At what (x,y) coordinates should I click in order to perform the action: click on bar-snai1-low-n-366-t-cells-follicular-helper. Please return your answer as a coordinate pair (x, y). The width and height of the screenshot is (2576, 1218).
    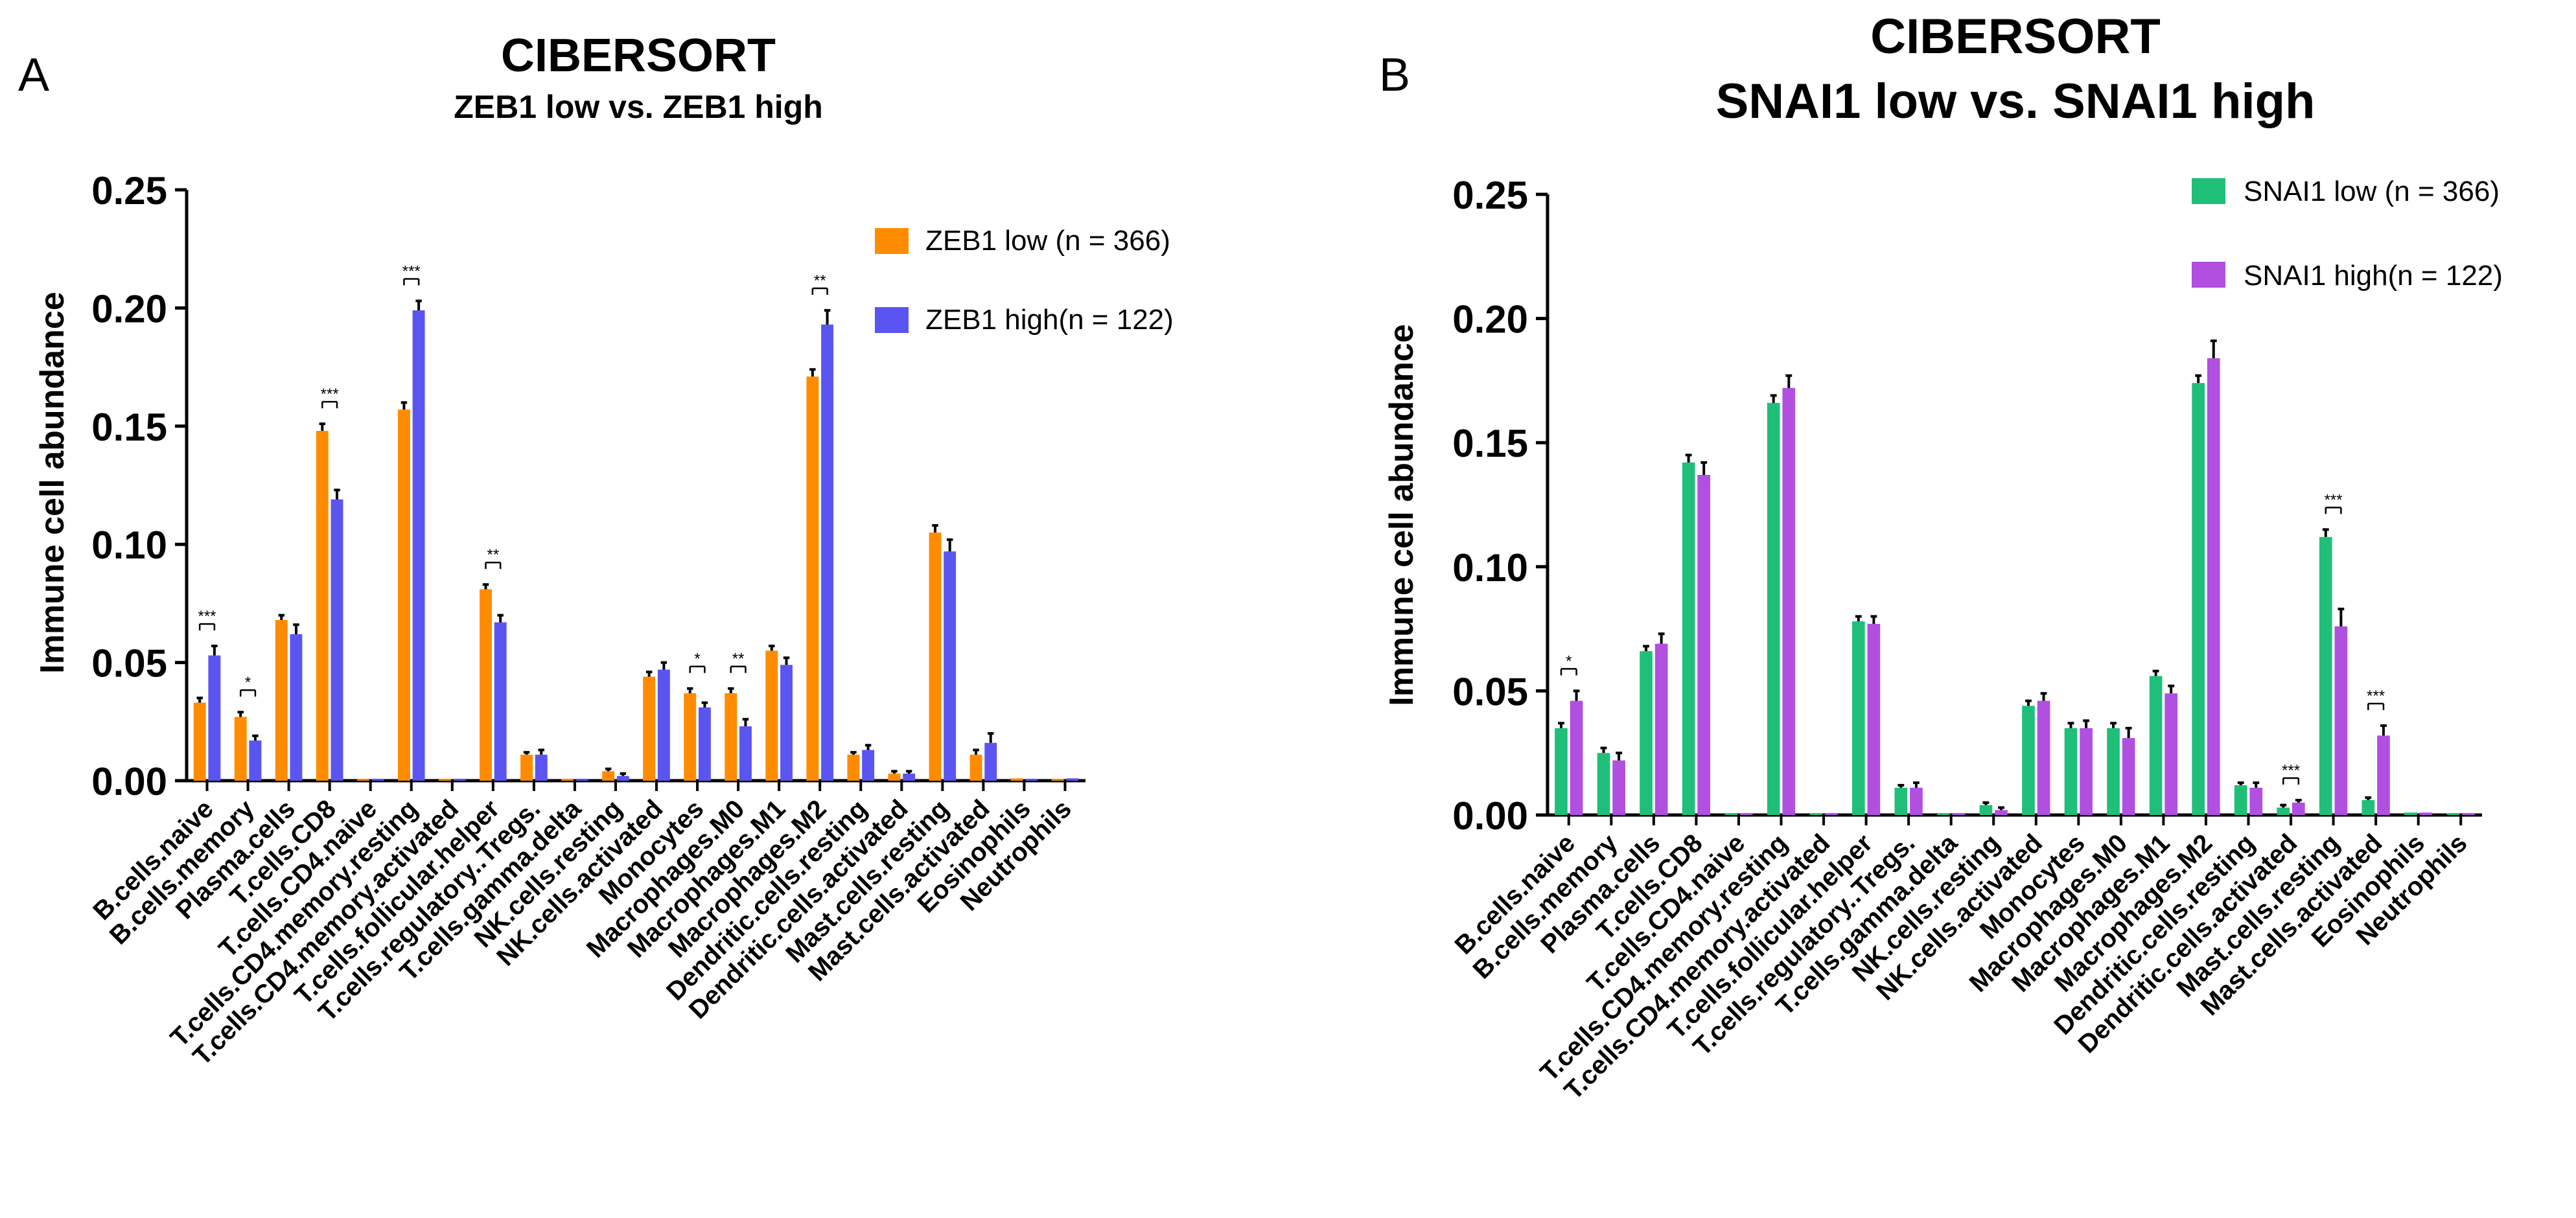
    Looking at the image, I should click on (1858, 718).